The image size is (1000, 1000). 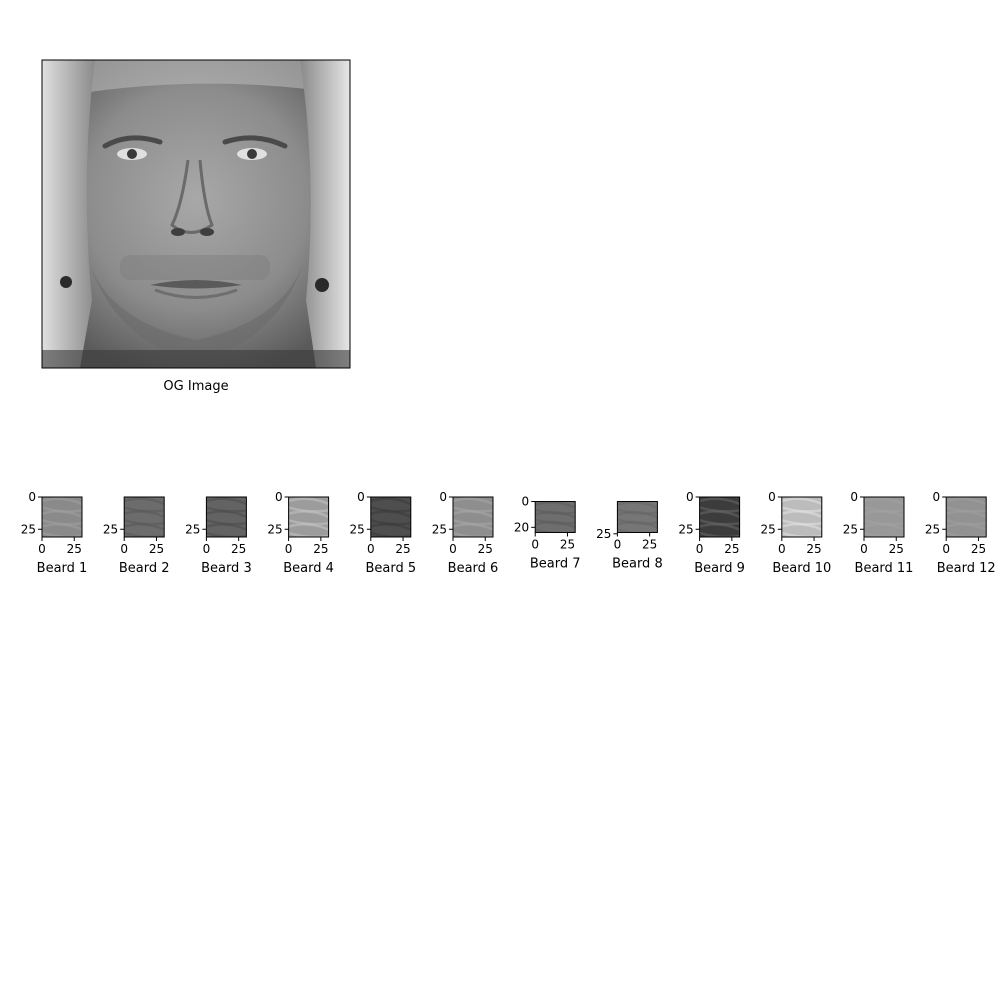 What do you see at coordinates (196, 214) in the screenshot?
I see `portrait-image` at bounding box center [196, 214].